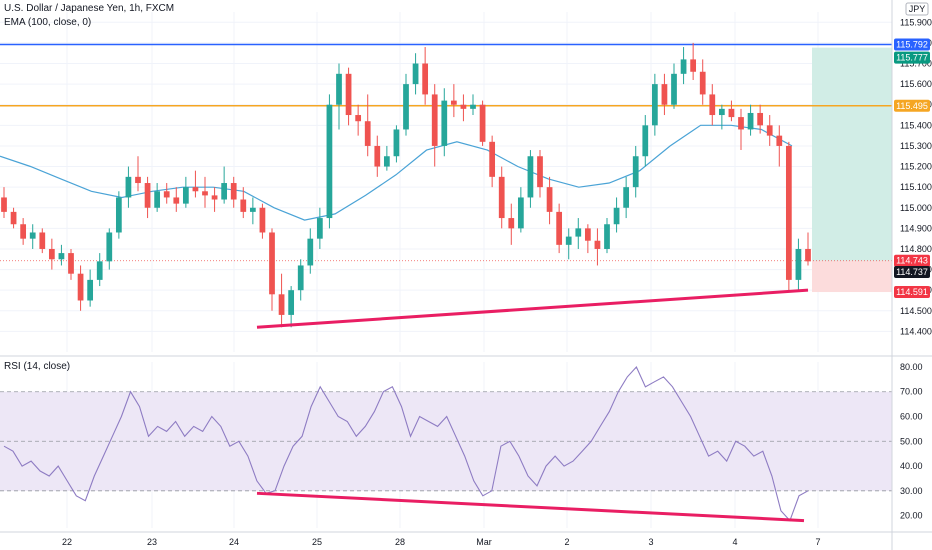 This screenshot has width=932, height=550. What do you see at coordinates (566, 542) in the screenshot?
I see `time-tick-label: 2` at bounding box center [566, 542].